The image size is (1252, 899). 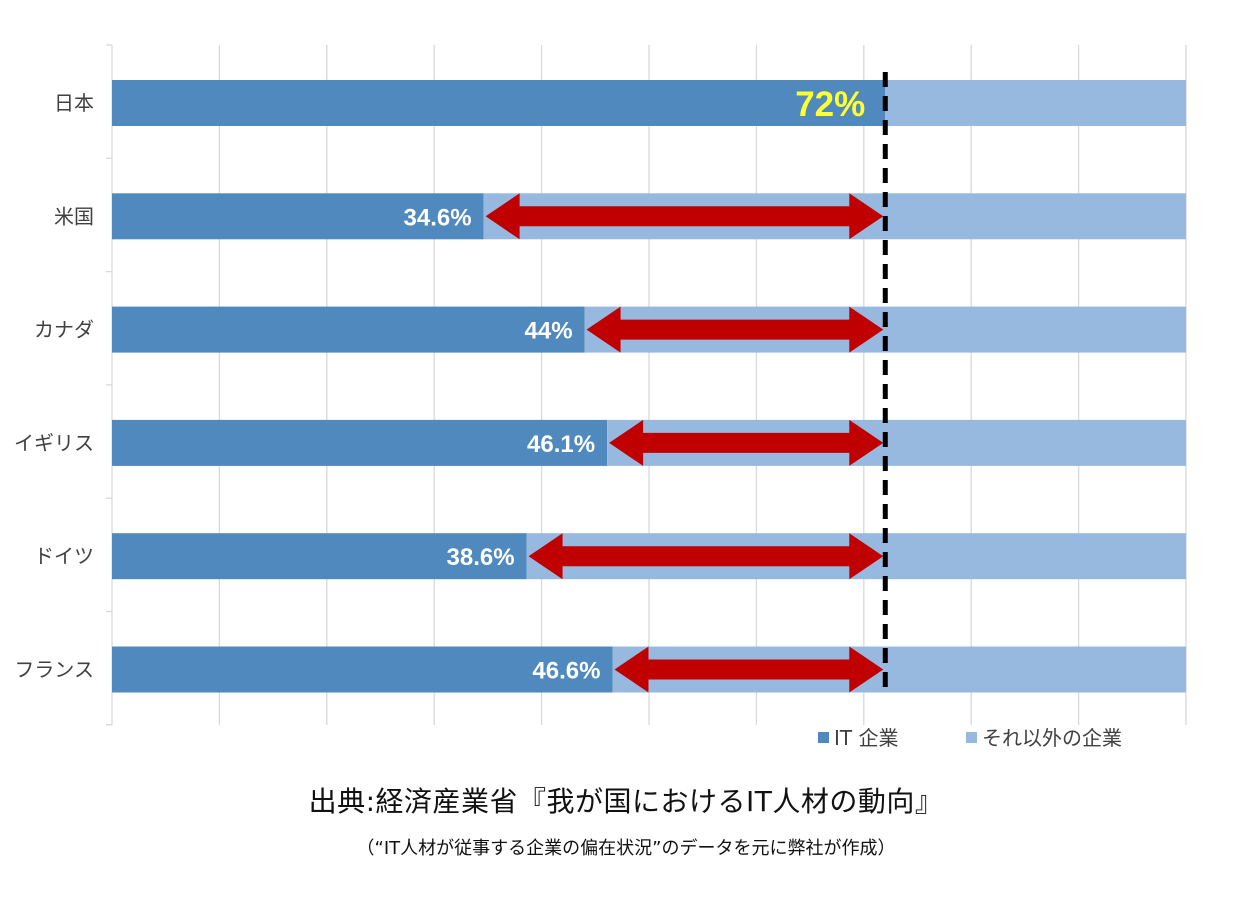 What do you see at coordinates (830, 104) in the screenshot?
I see `data-label: 72%` at bounding box center [830, 104].